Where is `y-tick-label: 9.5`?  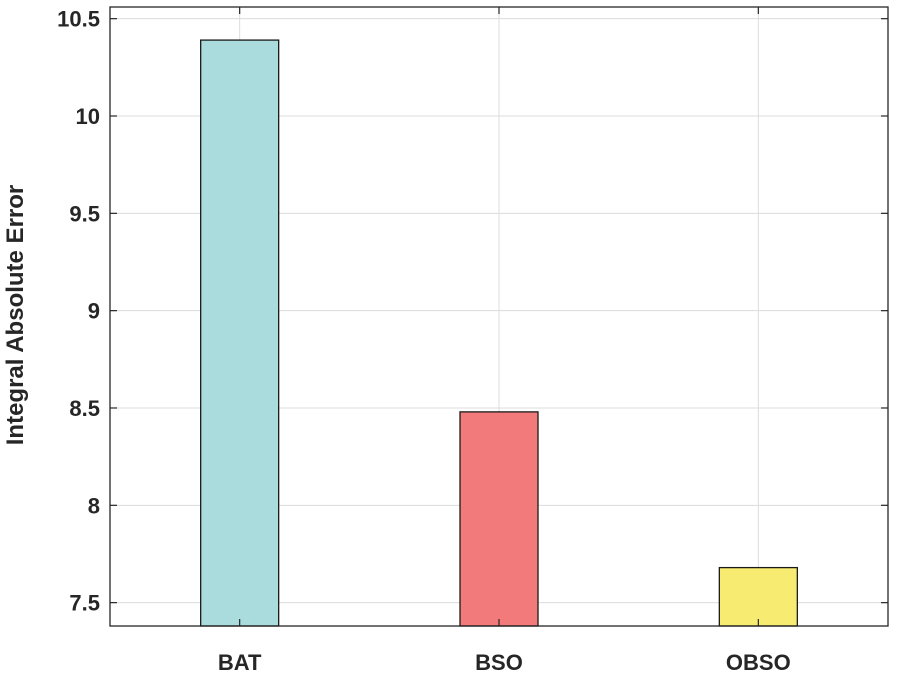 y-tick-label: 9.5 is located at coordinates (84, 213).